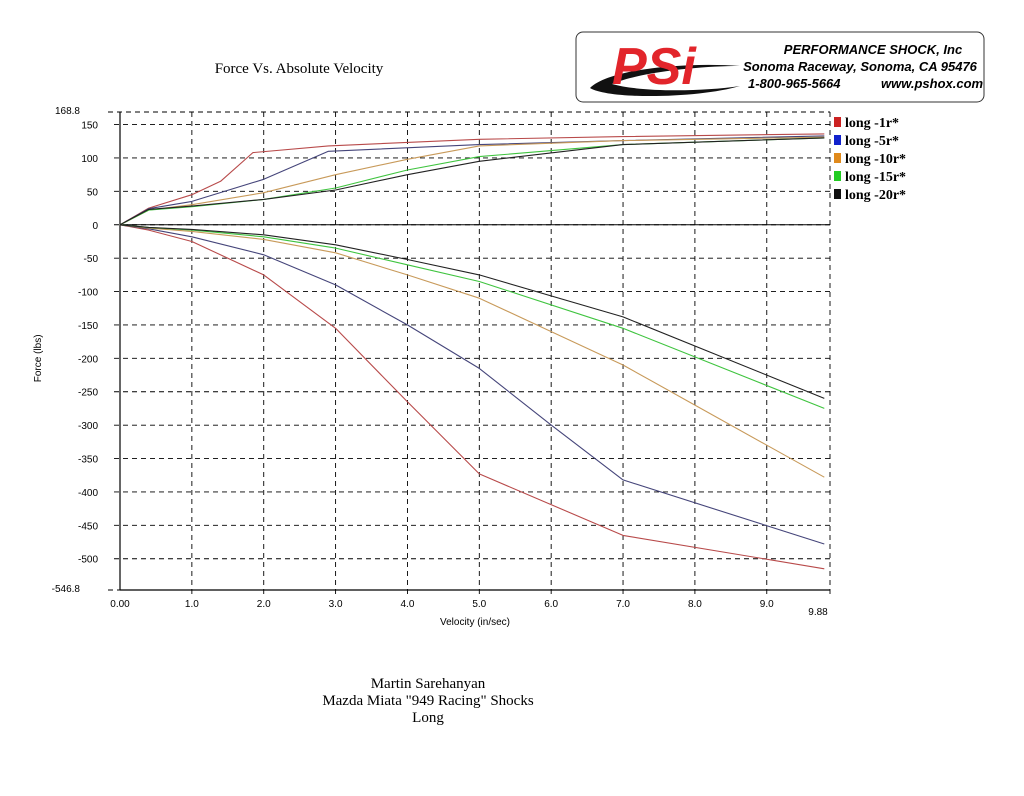  Describe the element at coordinates (475, 622) in the screenshot. I see `x-axis-label: Velocity (in/sec)` at that location.